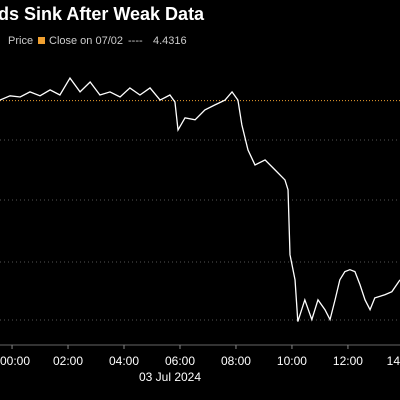 This screenshot has height=400, width=400. I want to click on legend-dash: ----, so click(135, 41).